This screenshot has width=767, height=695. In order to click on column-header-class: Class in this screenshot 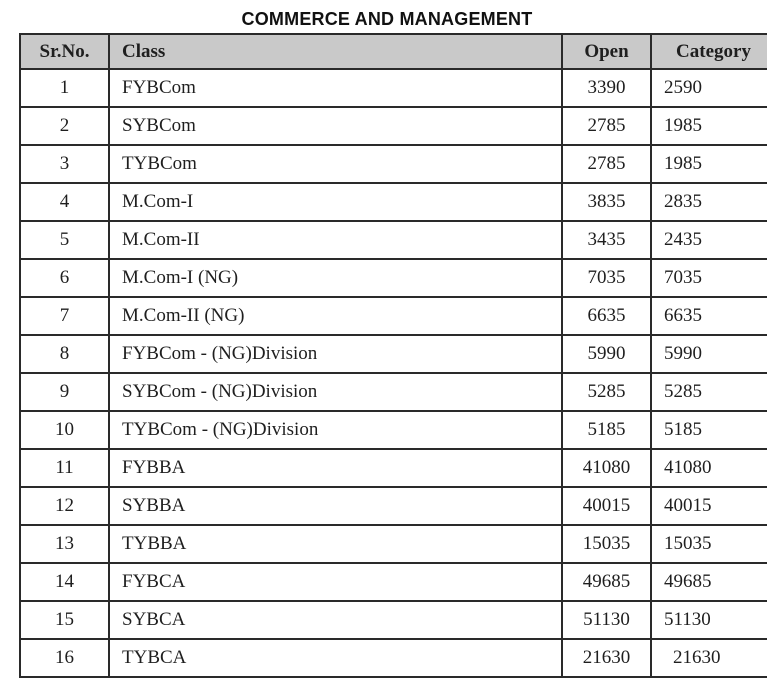, I will do `click(335, 51)`.